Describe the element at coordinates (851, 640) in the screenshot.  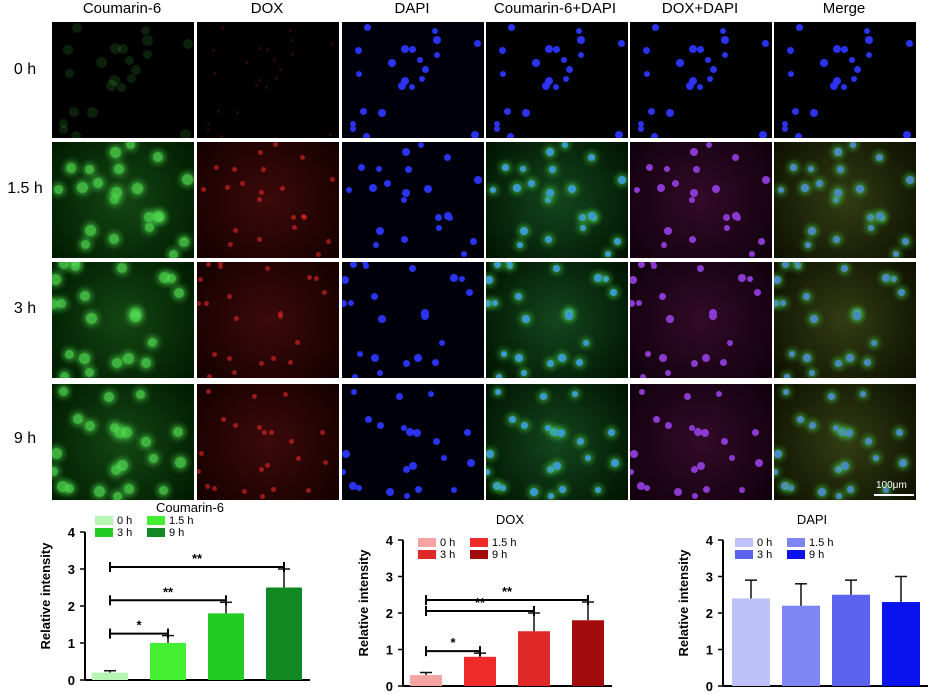
I see `bar-3h` at that location.